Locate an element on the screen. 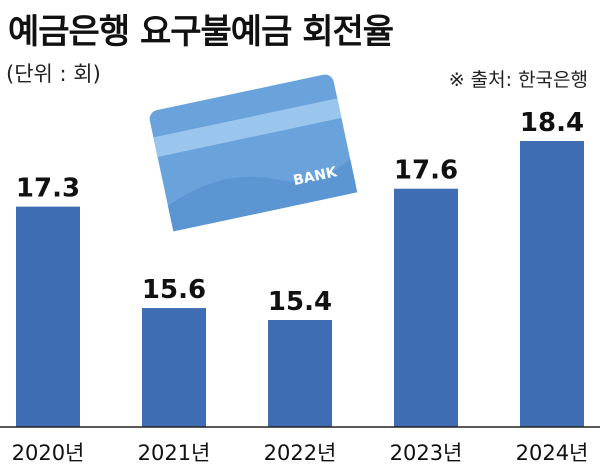 The width and height of the screenshot is (600, 475). value-label: 18.4 is located at coordinates (552, 123).